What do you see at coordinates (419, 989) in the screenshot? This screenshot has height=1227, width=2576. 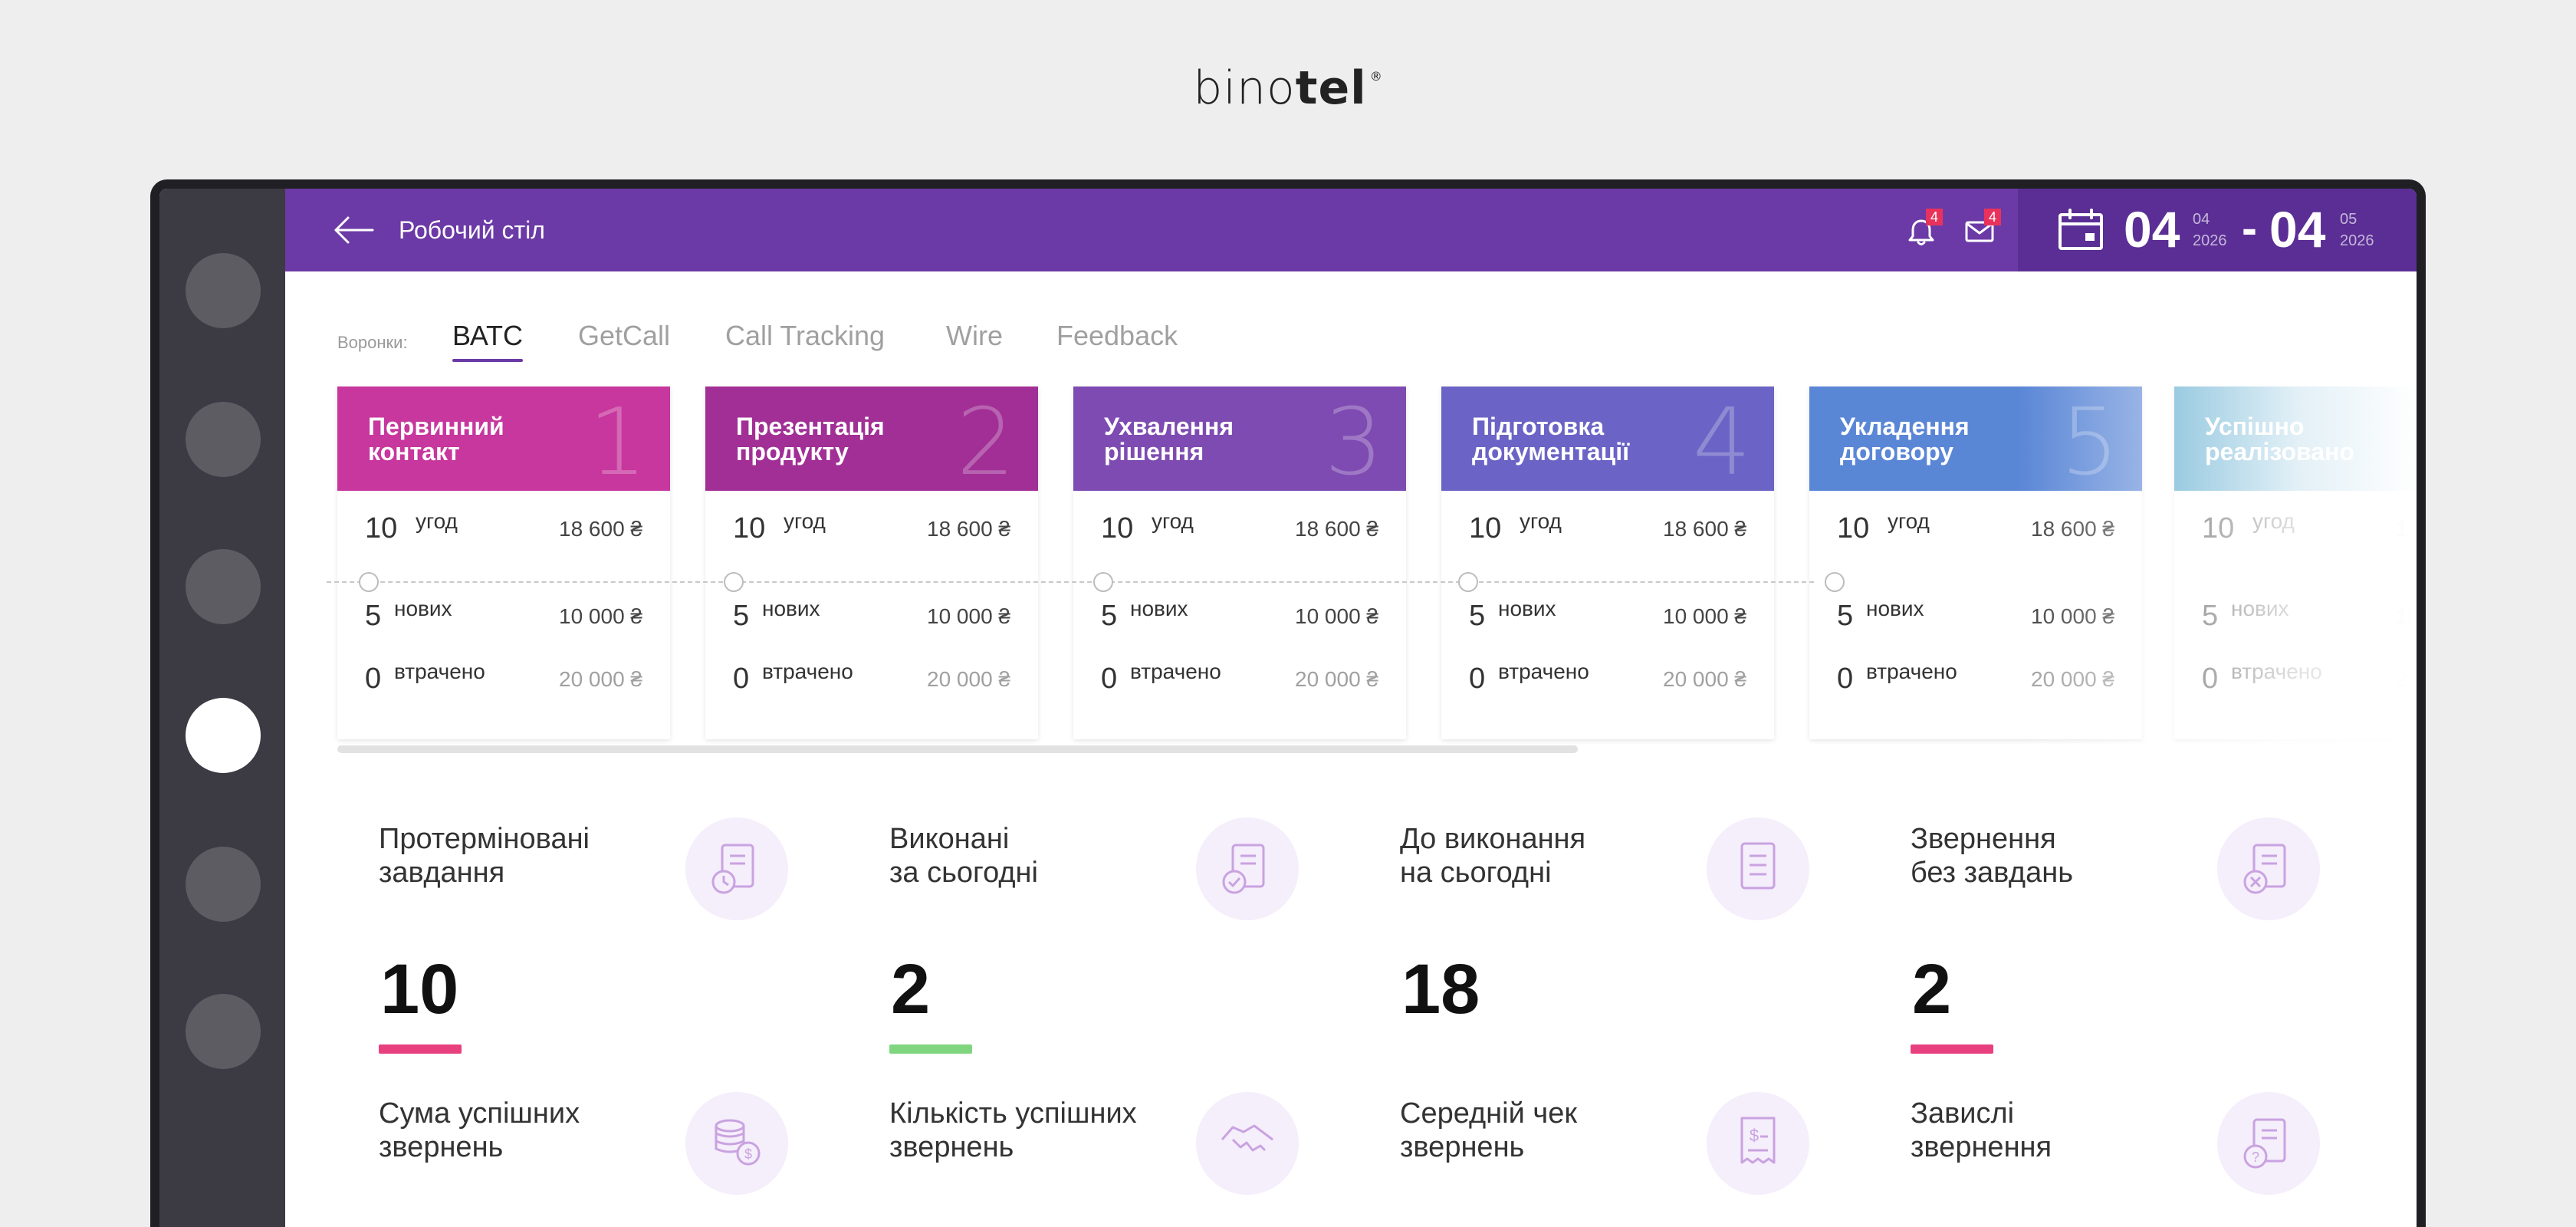 I see `metric-value: 10` at bounding box center [419, 989].